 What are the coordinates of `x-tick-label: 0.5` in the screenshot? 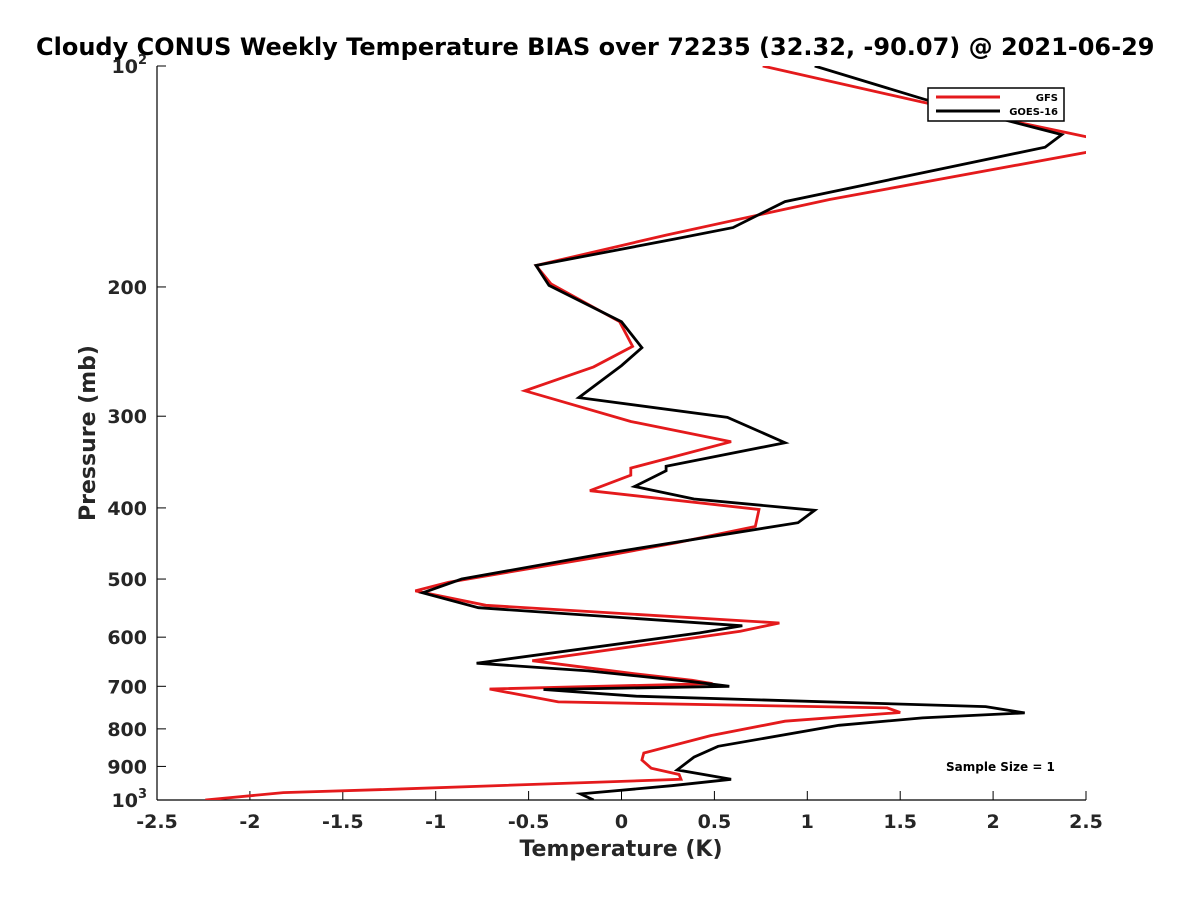 It's located at (715, 822).